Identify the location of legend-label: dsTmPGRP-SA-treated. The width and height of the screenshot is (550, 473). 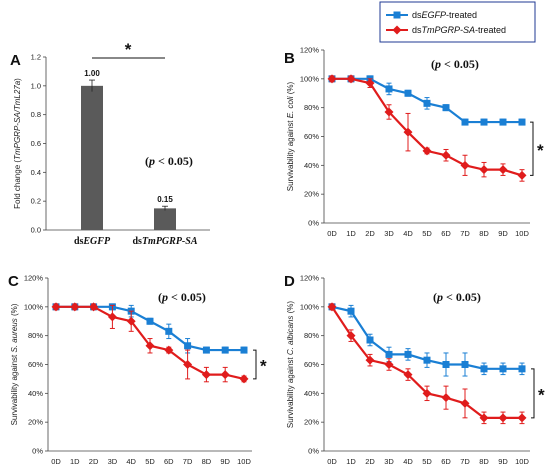
(459, 30).